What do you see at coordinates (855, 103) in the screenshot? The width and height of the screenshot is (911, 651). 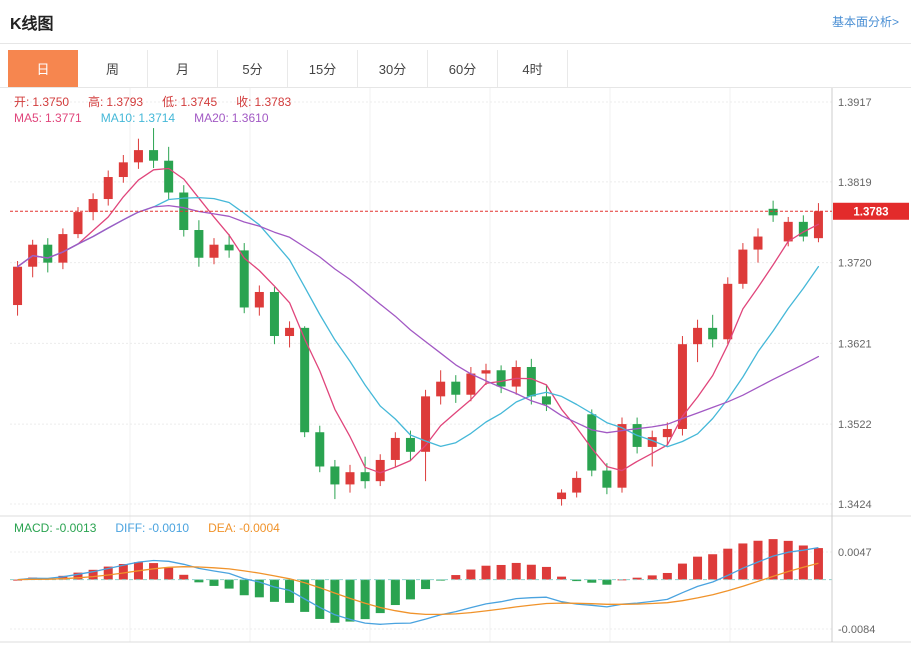 I see `main-axis-label: 1.3917` at bounding box center [855, 103].